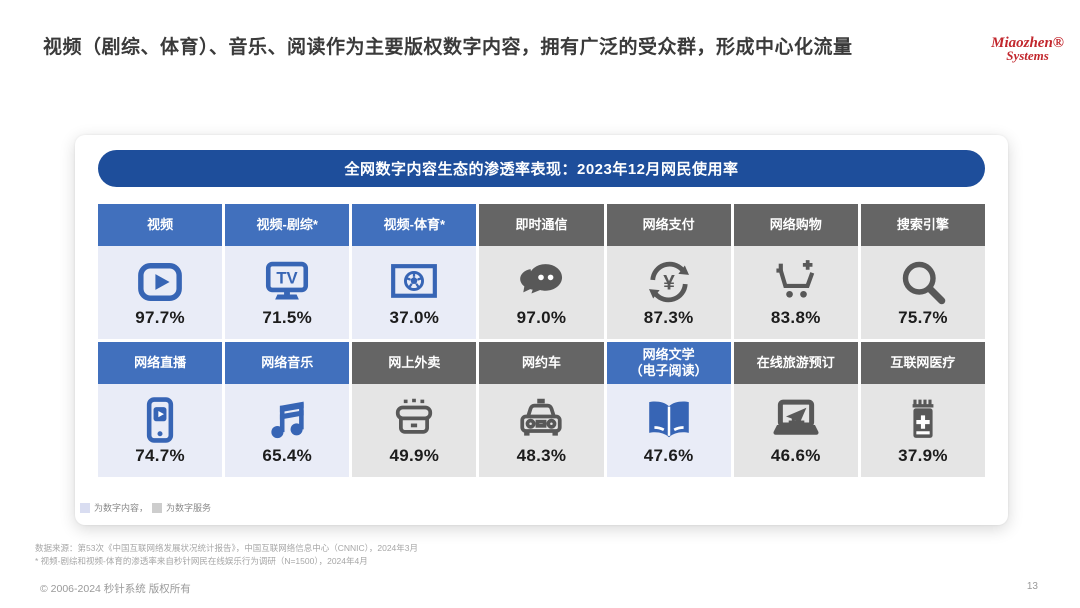  I want to click on category-cell: 83.8%, so click(795, 292).